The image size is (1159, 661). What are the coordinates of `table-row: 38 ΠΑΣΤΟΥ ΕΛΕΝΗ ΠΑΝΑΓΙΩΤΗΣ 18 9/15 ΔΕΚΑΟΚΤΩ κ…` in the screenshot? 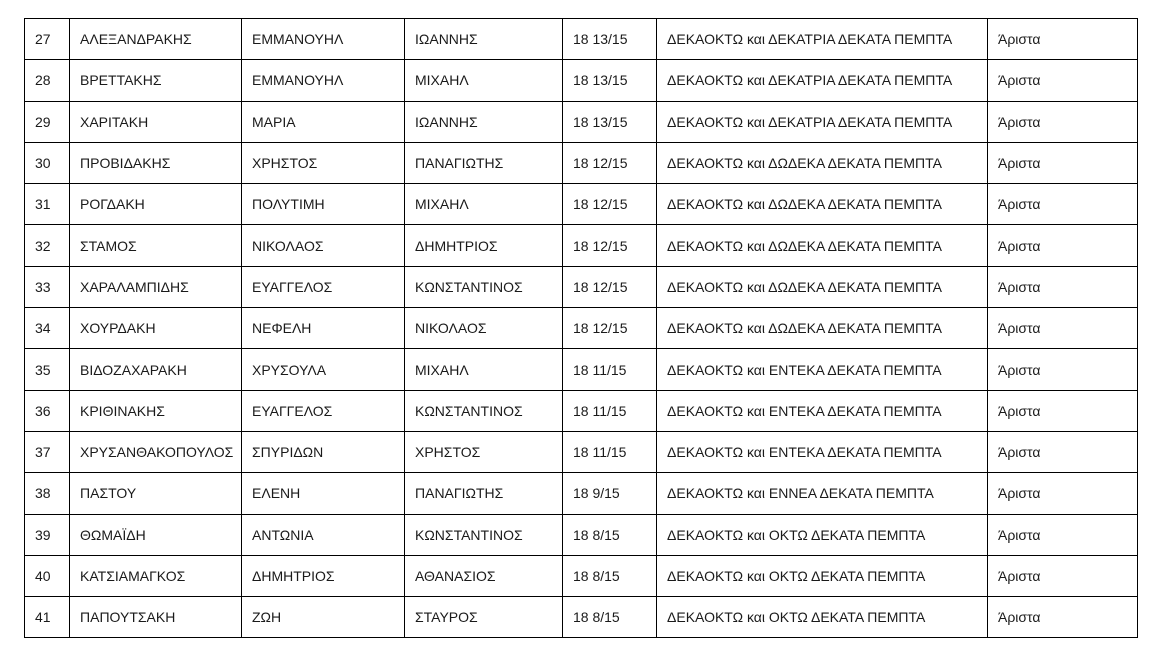 It's located at (581, 493).